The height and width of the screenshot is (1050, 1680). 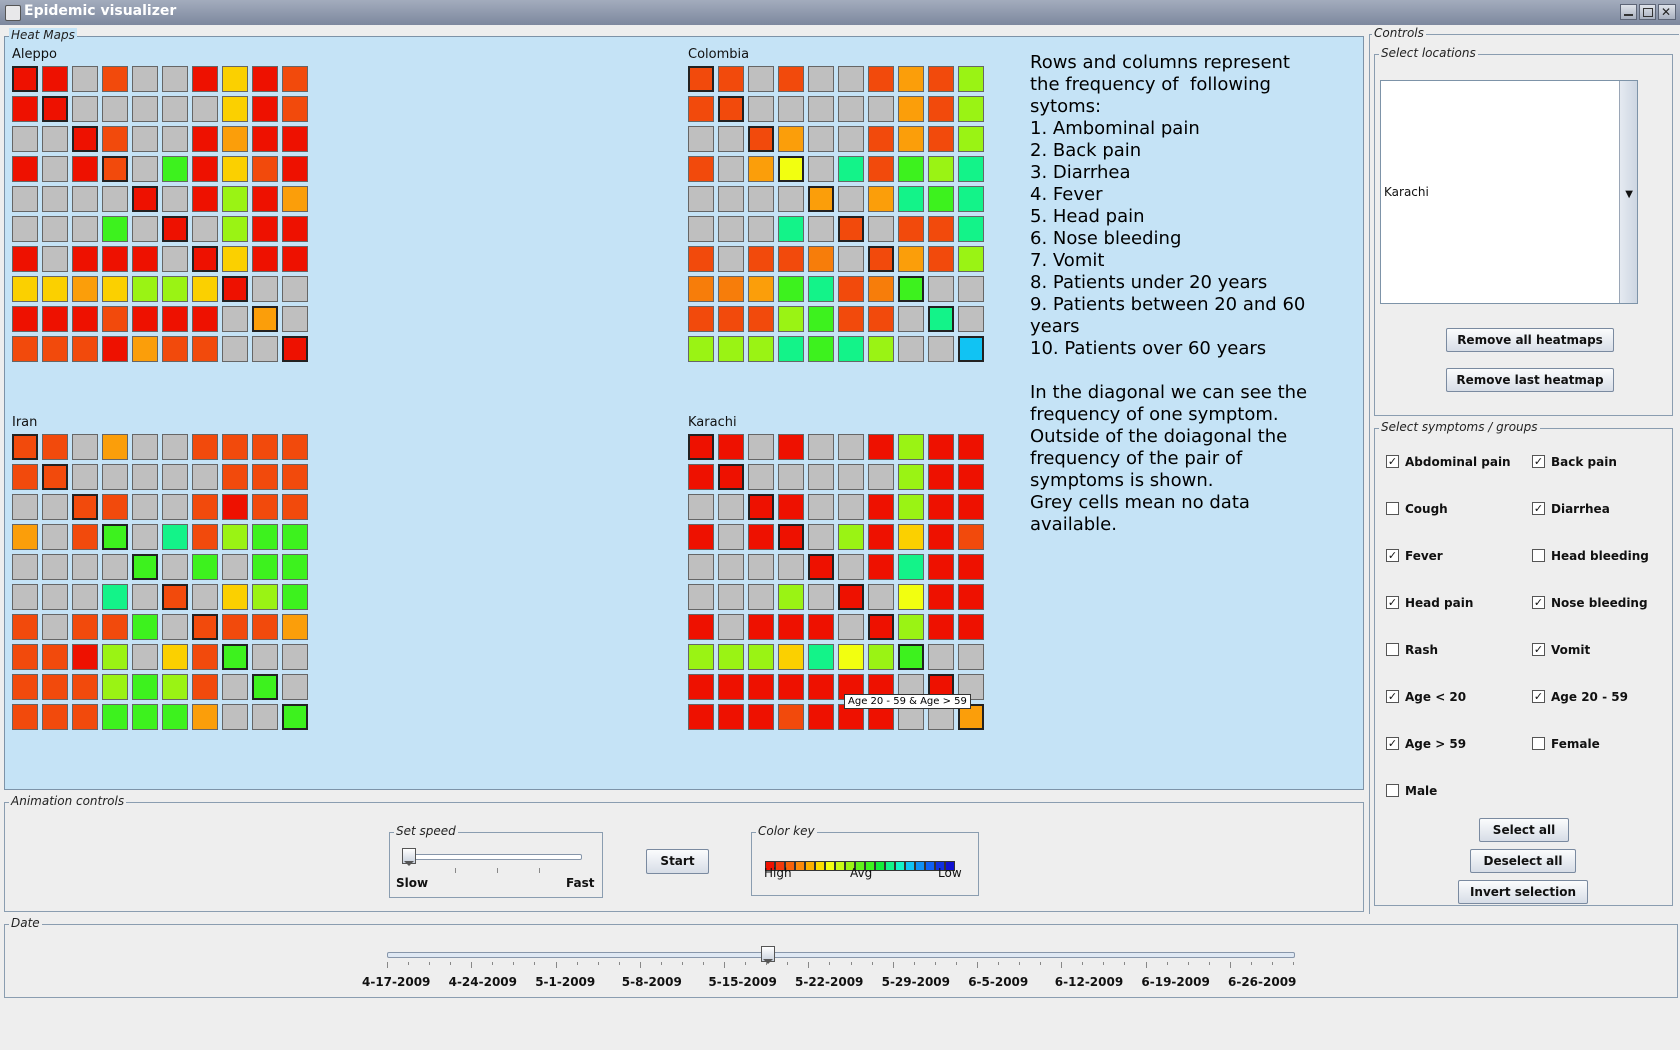 What do you see at coordinates (1426, 698) in the screenshot?
I see `symptom-checkbox: ✓ Age < 20` at bounding box center [1426, 698].